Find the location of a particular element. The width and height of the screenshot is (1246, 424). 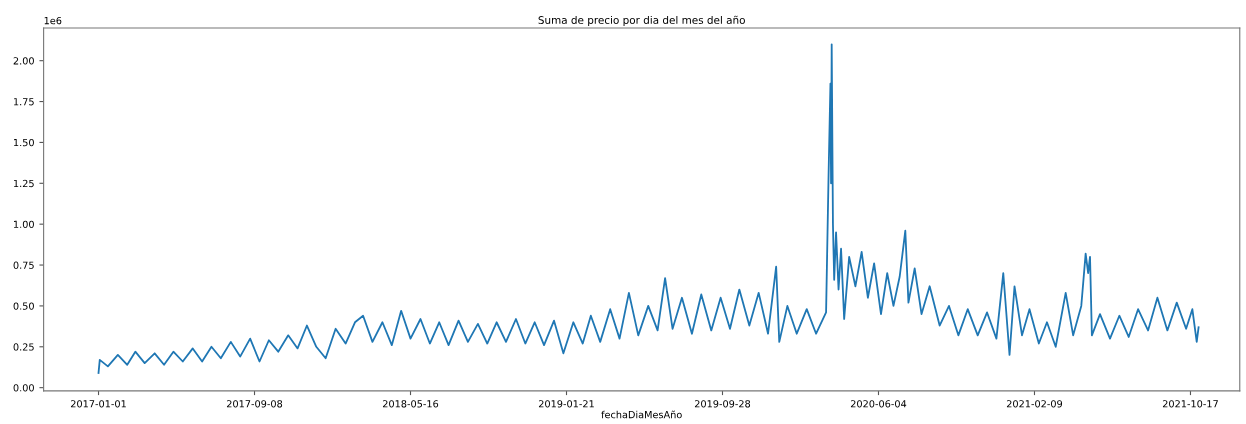

y-tick-label: 1.50 is located at coordinates (24, 142).